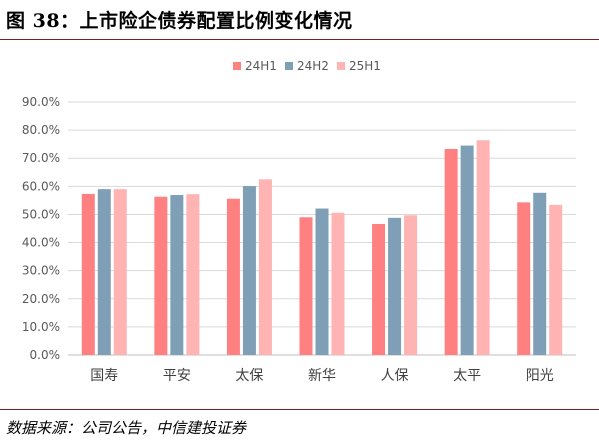 This screenshot has width=599, height=445. Describe the element at coordinates (41, 214) in the screenshot. I see `y-tick-label: 50.0%` at that location.